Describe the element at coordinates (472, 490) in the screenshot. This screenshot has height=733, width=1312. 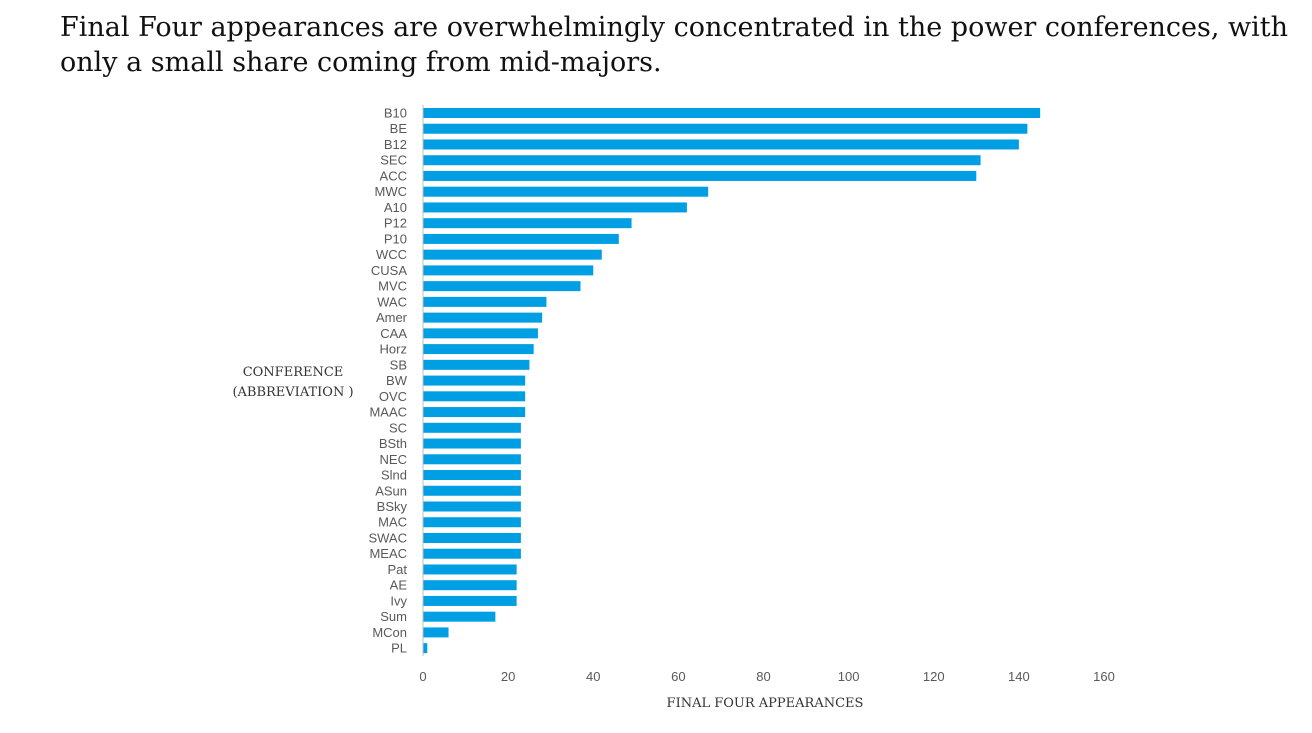
I see `bar-asun` at that location.